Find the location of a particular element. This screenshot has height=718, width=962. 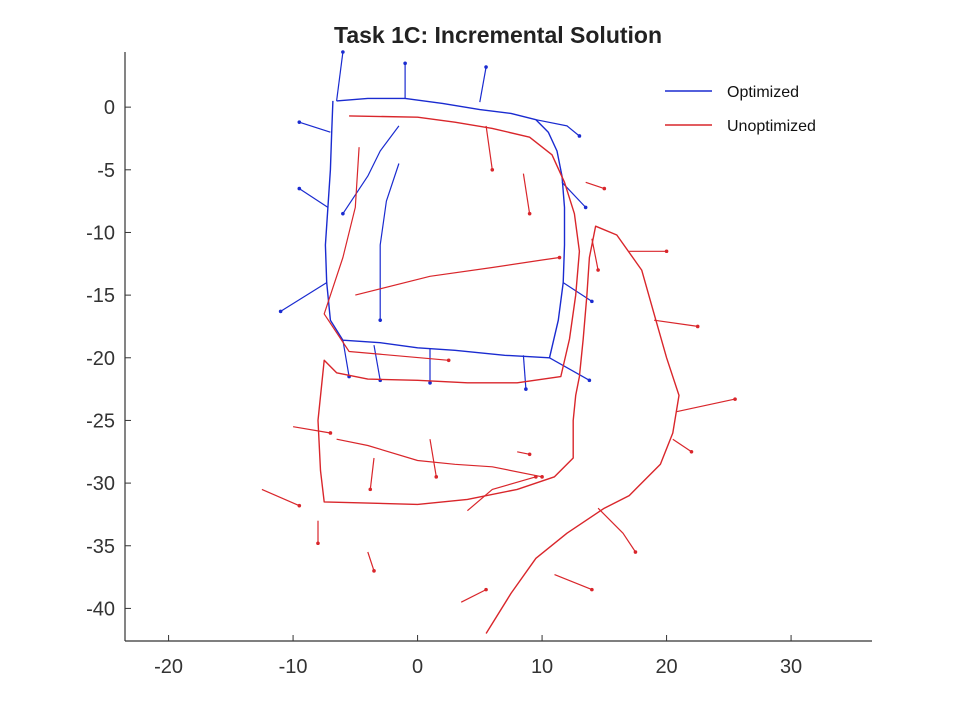

legend-label-optimized: Optimized is located at coordinates (763, 92).